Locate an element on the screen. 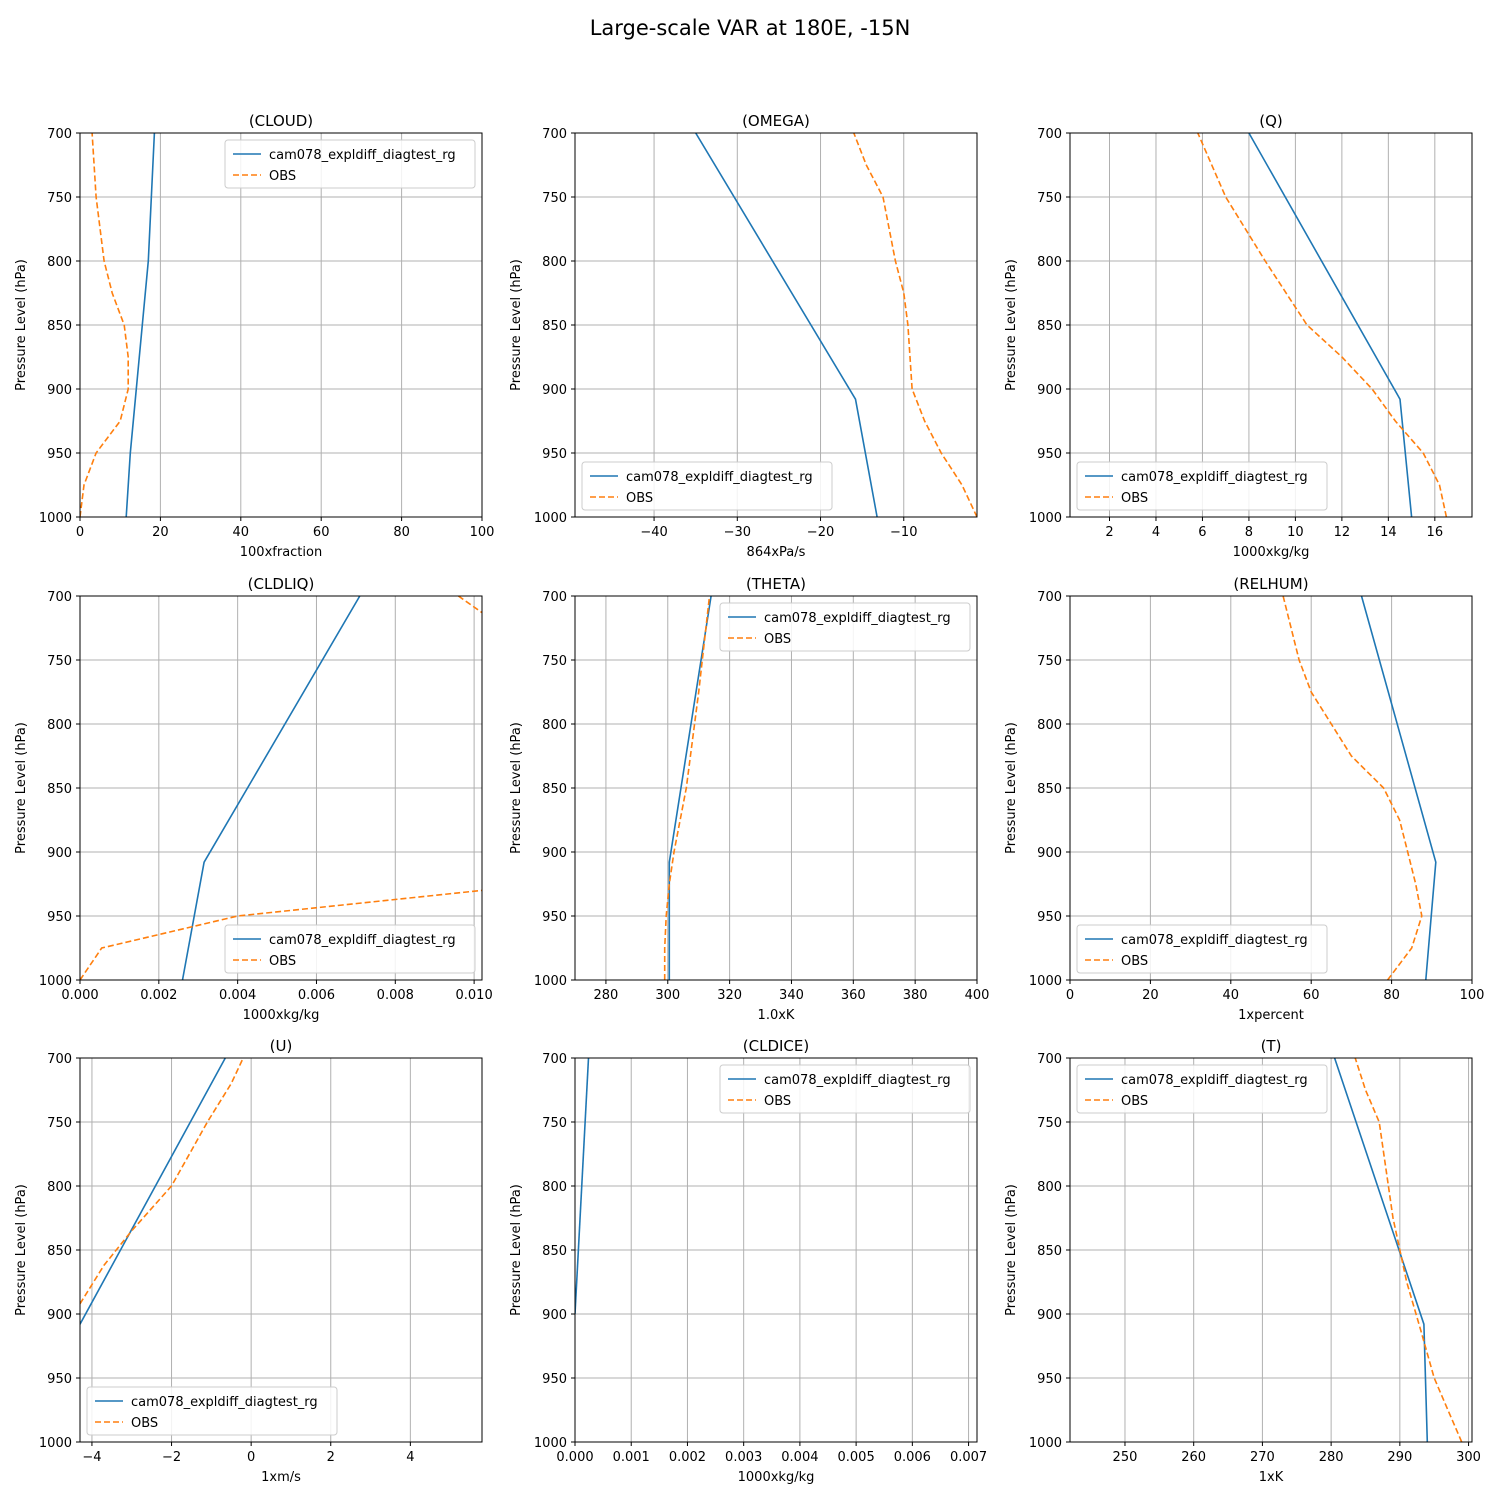 Image resolution: width=1500 pixels, height=1500 pixels. x-axis-label: 1000xkg/kg is located at coordinates (1271, 552).